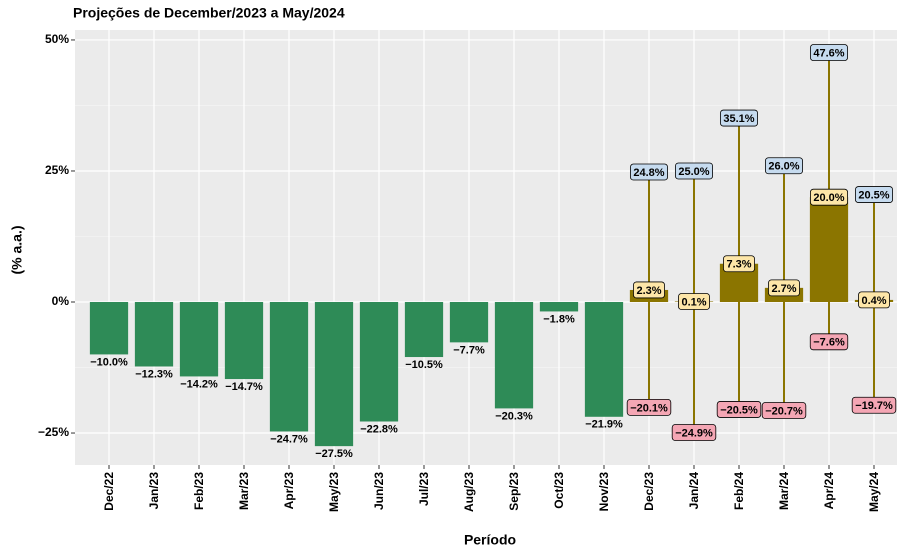  I want to click on x-tick-label: May/24, so click(874, 492).